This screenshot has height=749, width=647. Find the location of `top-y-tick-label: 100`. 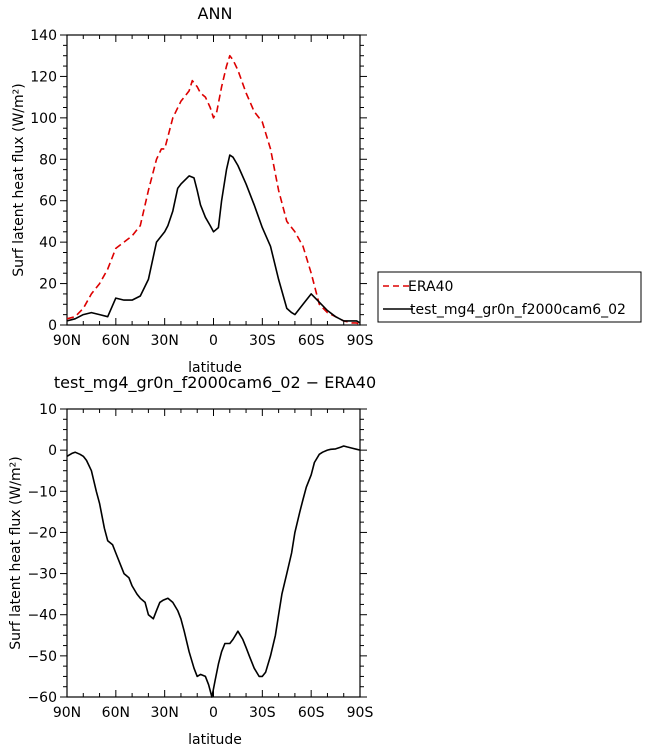

top-y-tick-label: 100 is located at coordinates (43, 119).